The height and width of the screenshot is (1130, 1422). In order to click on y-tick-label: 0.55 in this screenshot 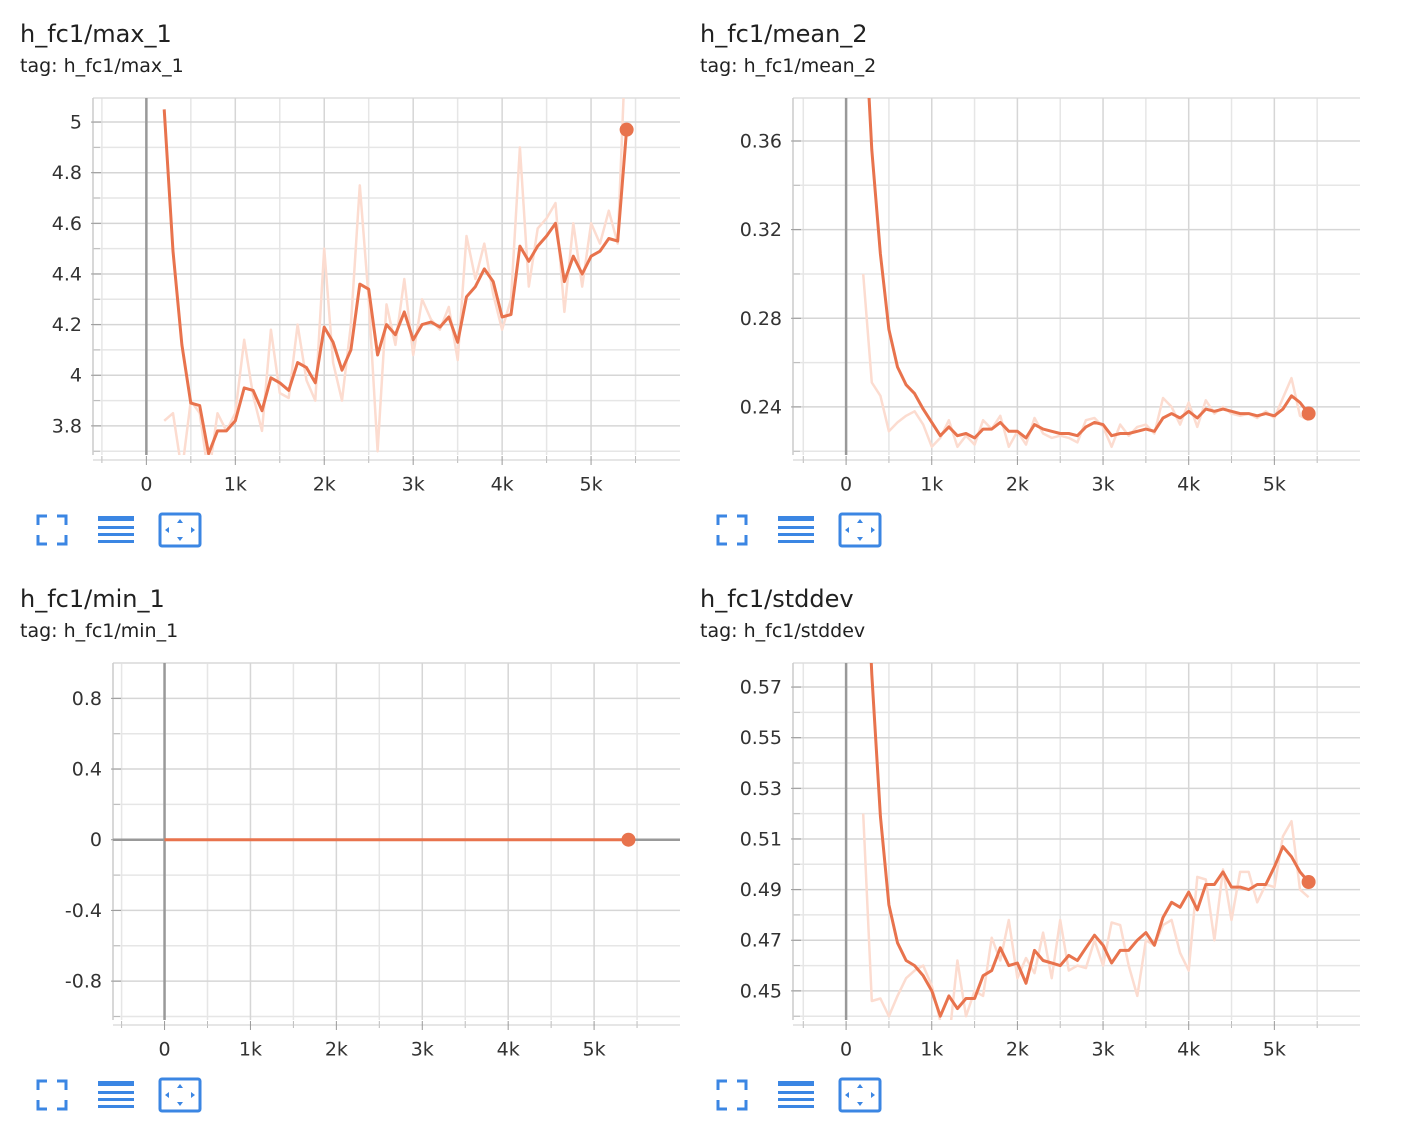, I will do `click(761, 738)`.